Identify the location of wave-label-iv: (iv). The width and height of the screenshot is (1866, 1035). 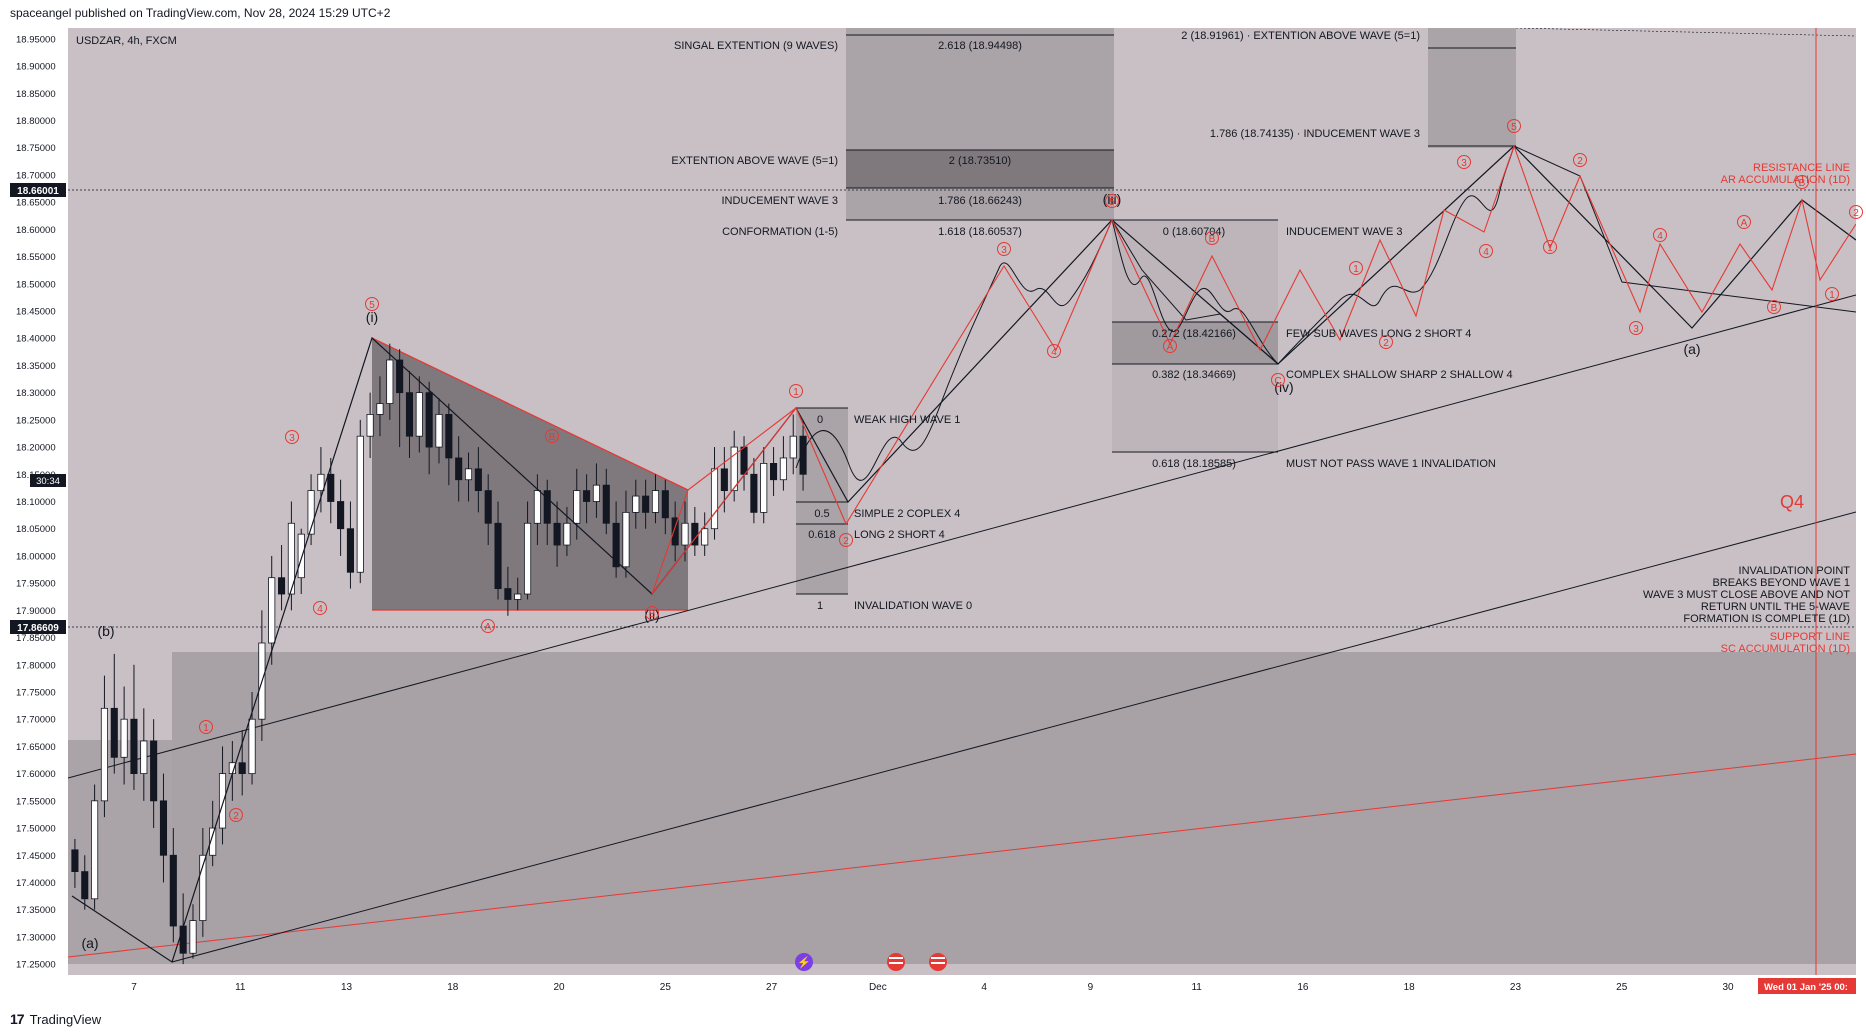
(1283, 387).